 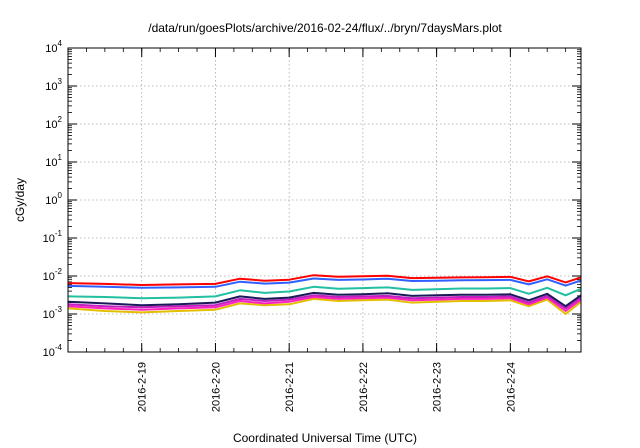 I want to click on y-tick-label: 10⁻¹, so click(x=53, y=237).